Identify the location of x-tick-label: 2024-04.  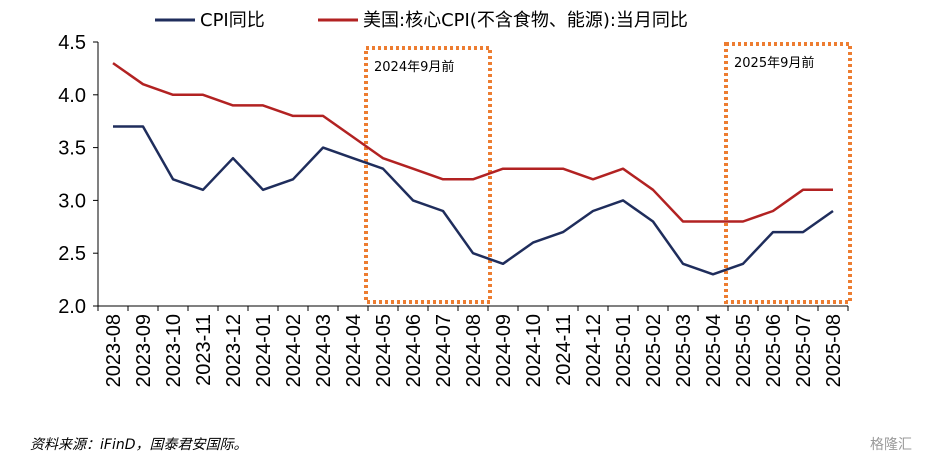
(354, 350).